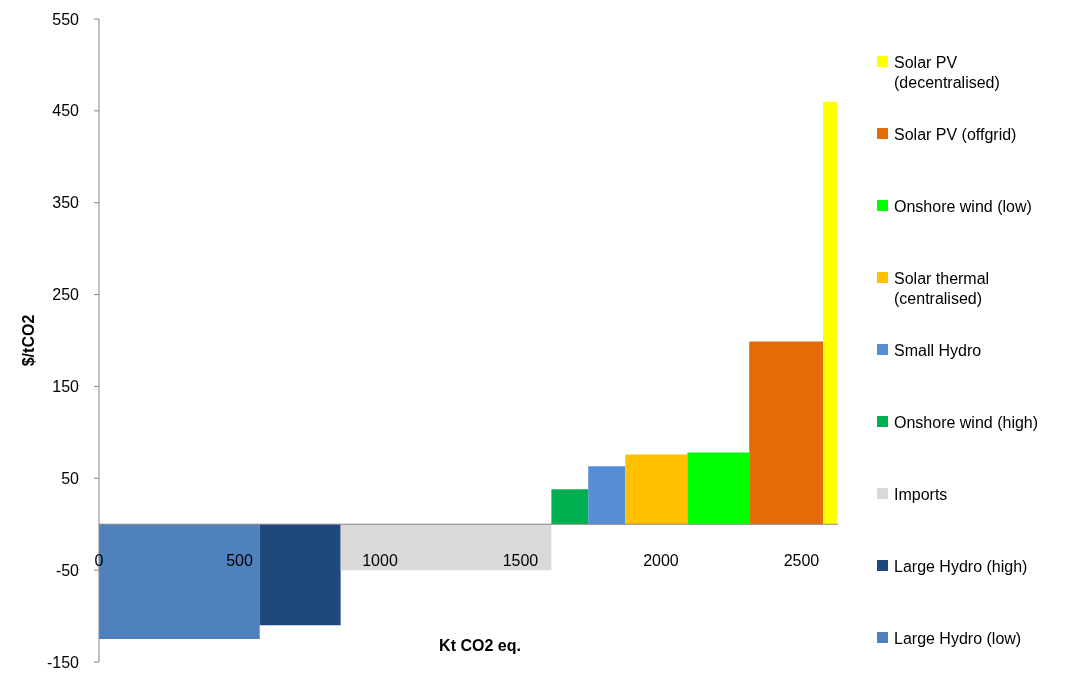 Image resolution: width=1072 pixels, height=675 pixels. Describe the element at coordinates (921, 494) in the screenshot. I see `legend-label: Imports` at that location.